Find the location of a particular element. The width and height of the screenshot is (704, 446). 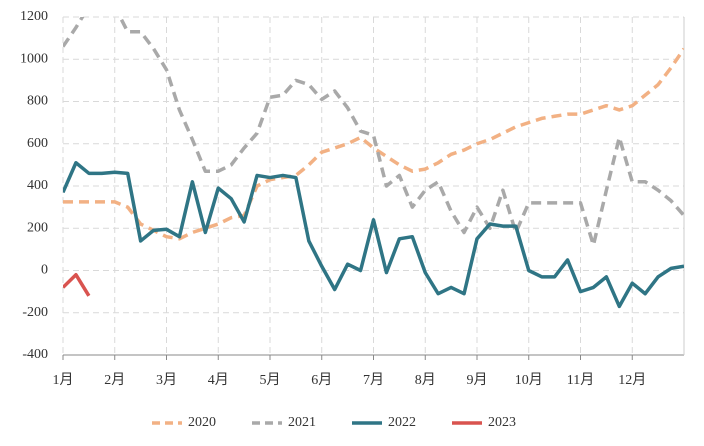

x-tick-label: 7月 is located at coordinates (373, 380).